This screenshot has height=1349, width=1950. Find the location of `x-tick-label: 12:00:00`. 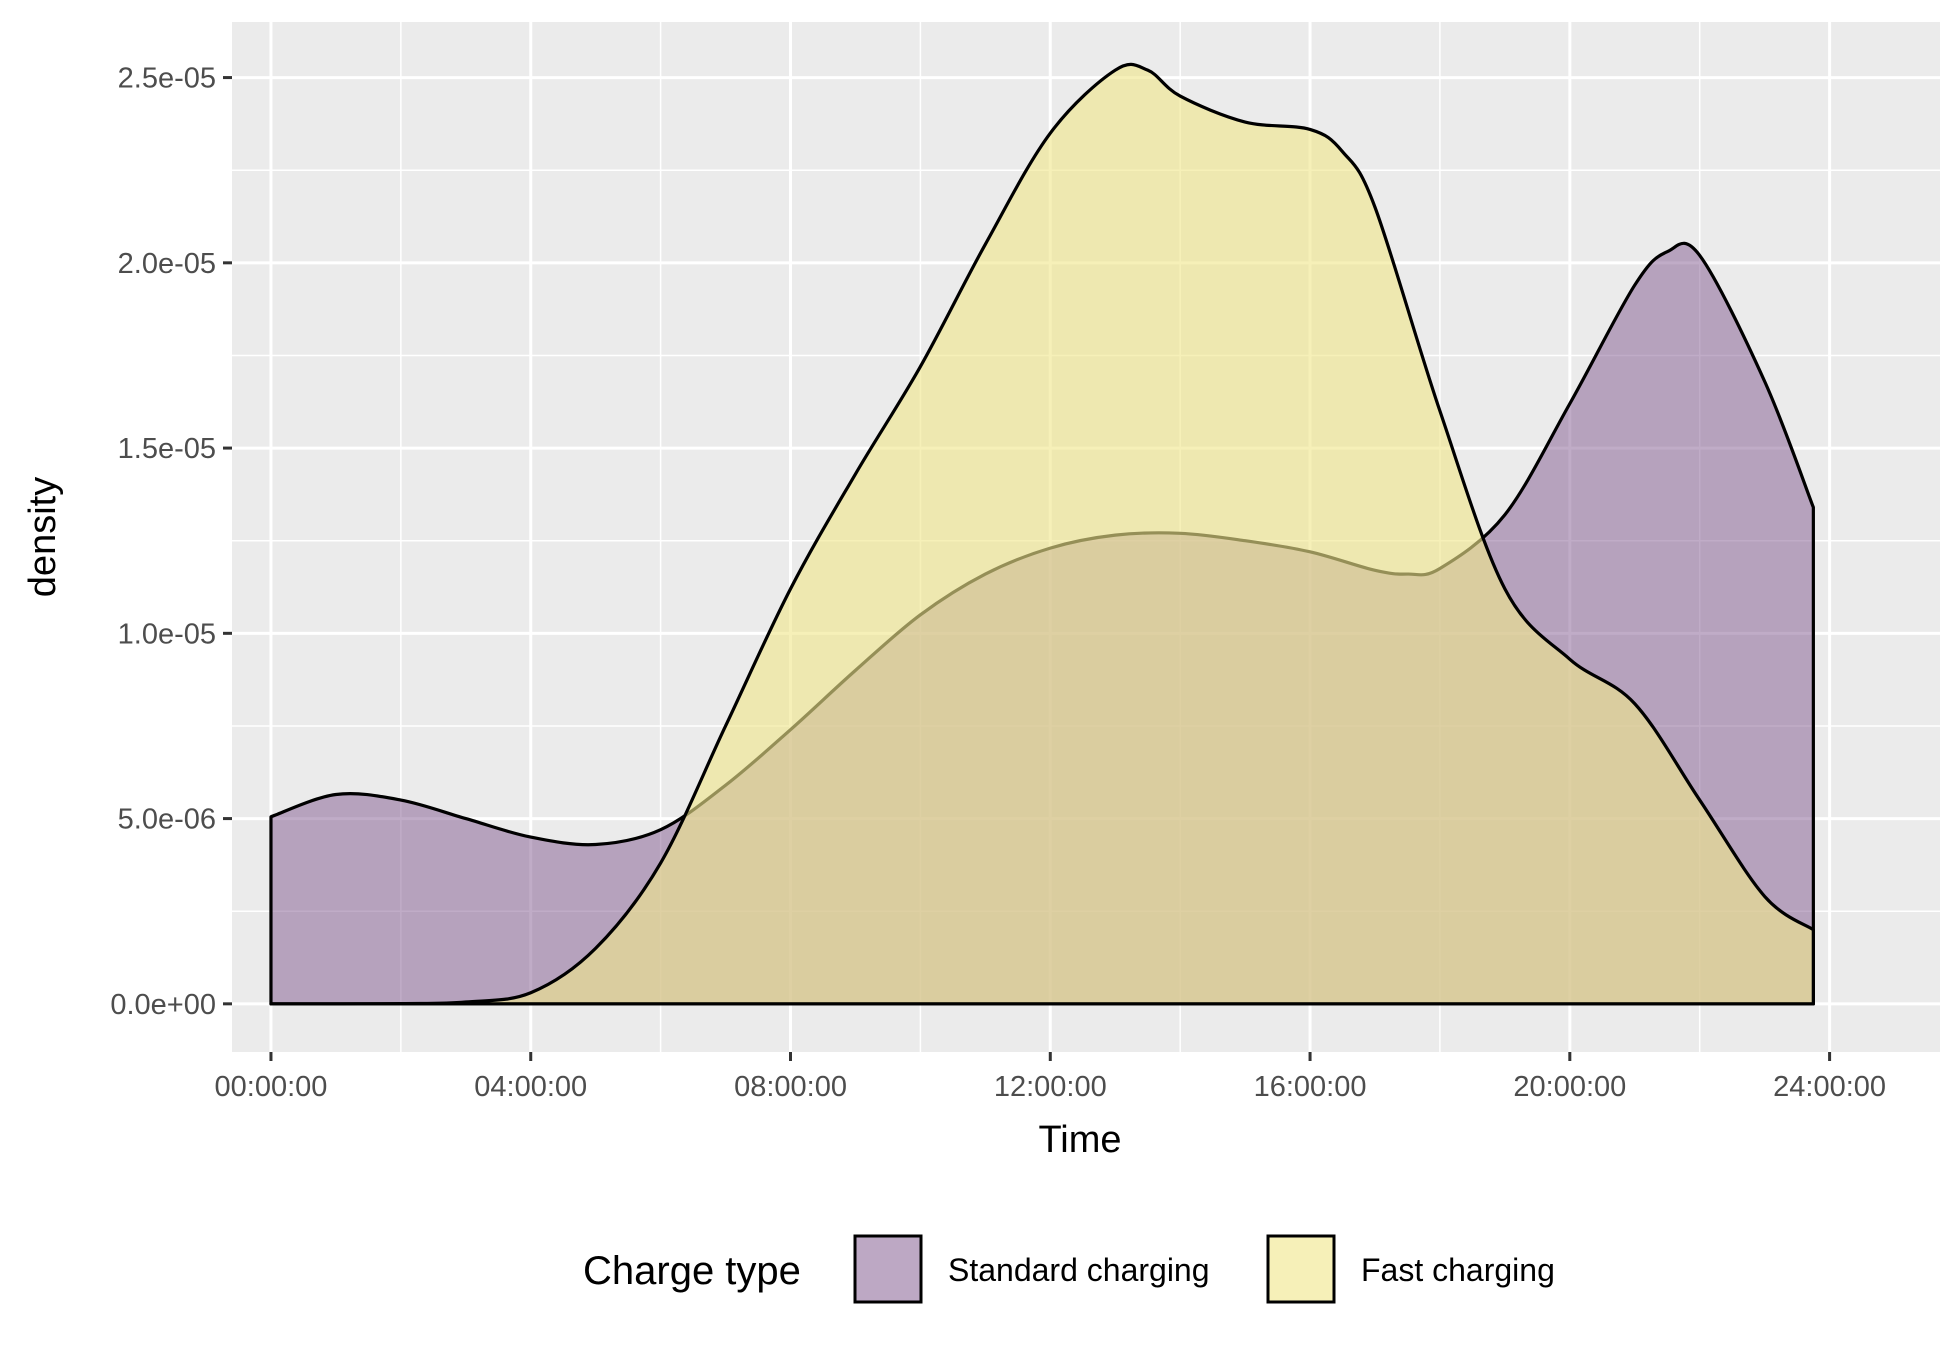

x-tick-label: 12:00:00 is located at coordinates (1050, 1087).